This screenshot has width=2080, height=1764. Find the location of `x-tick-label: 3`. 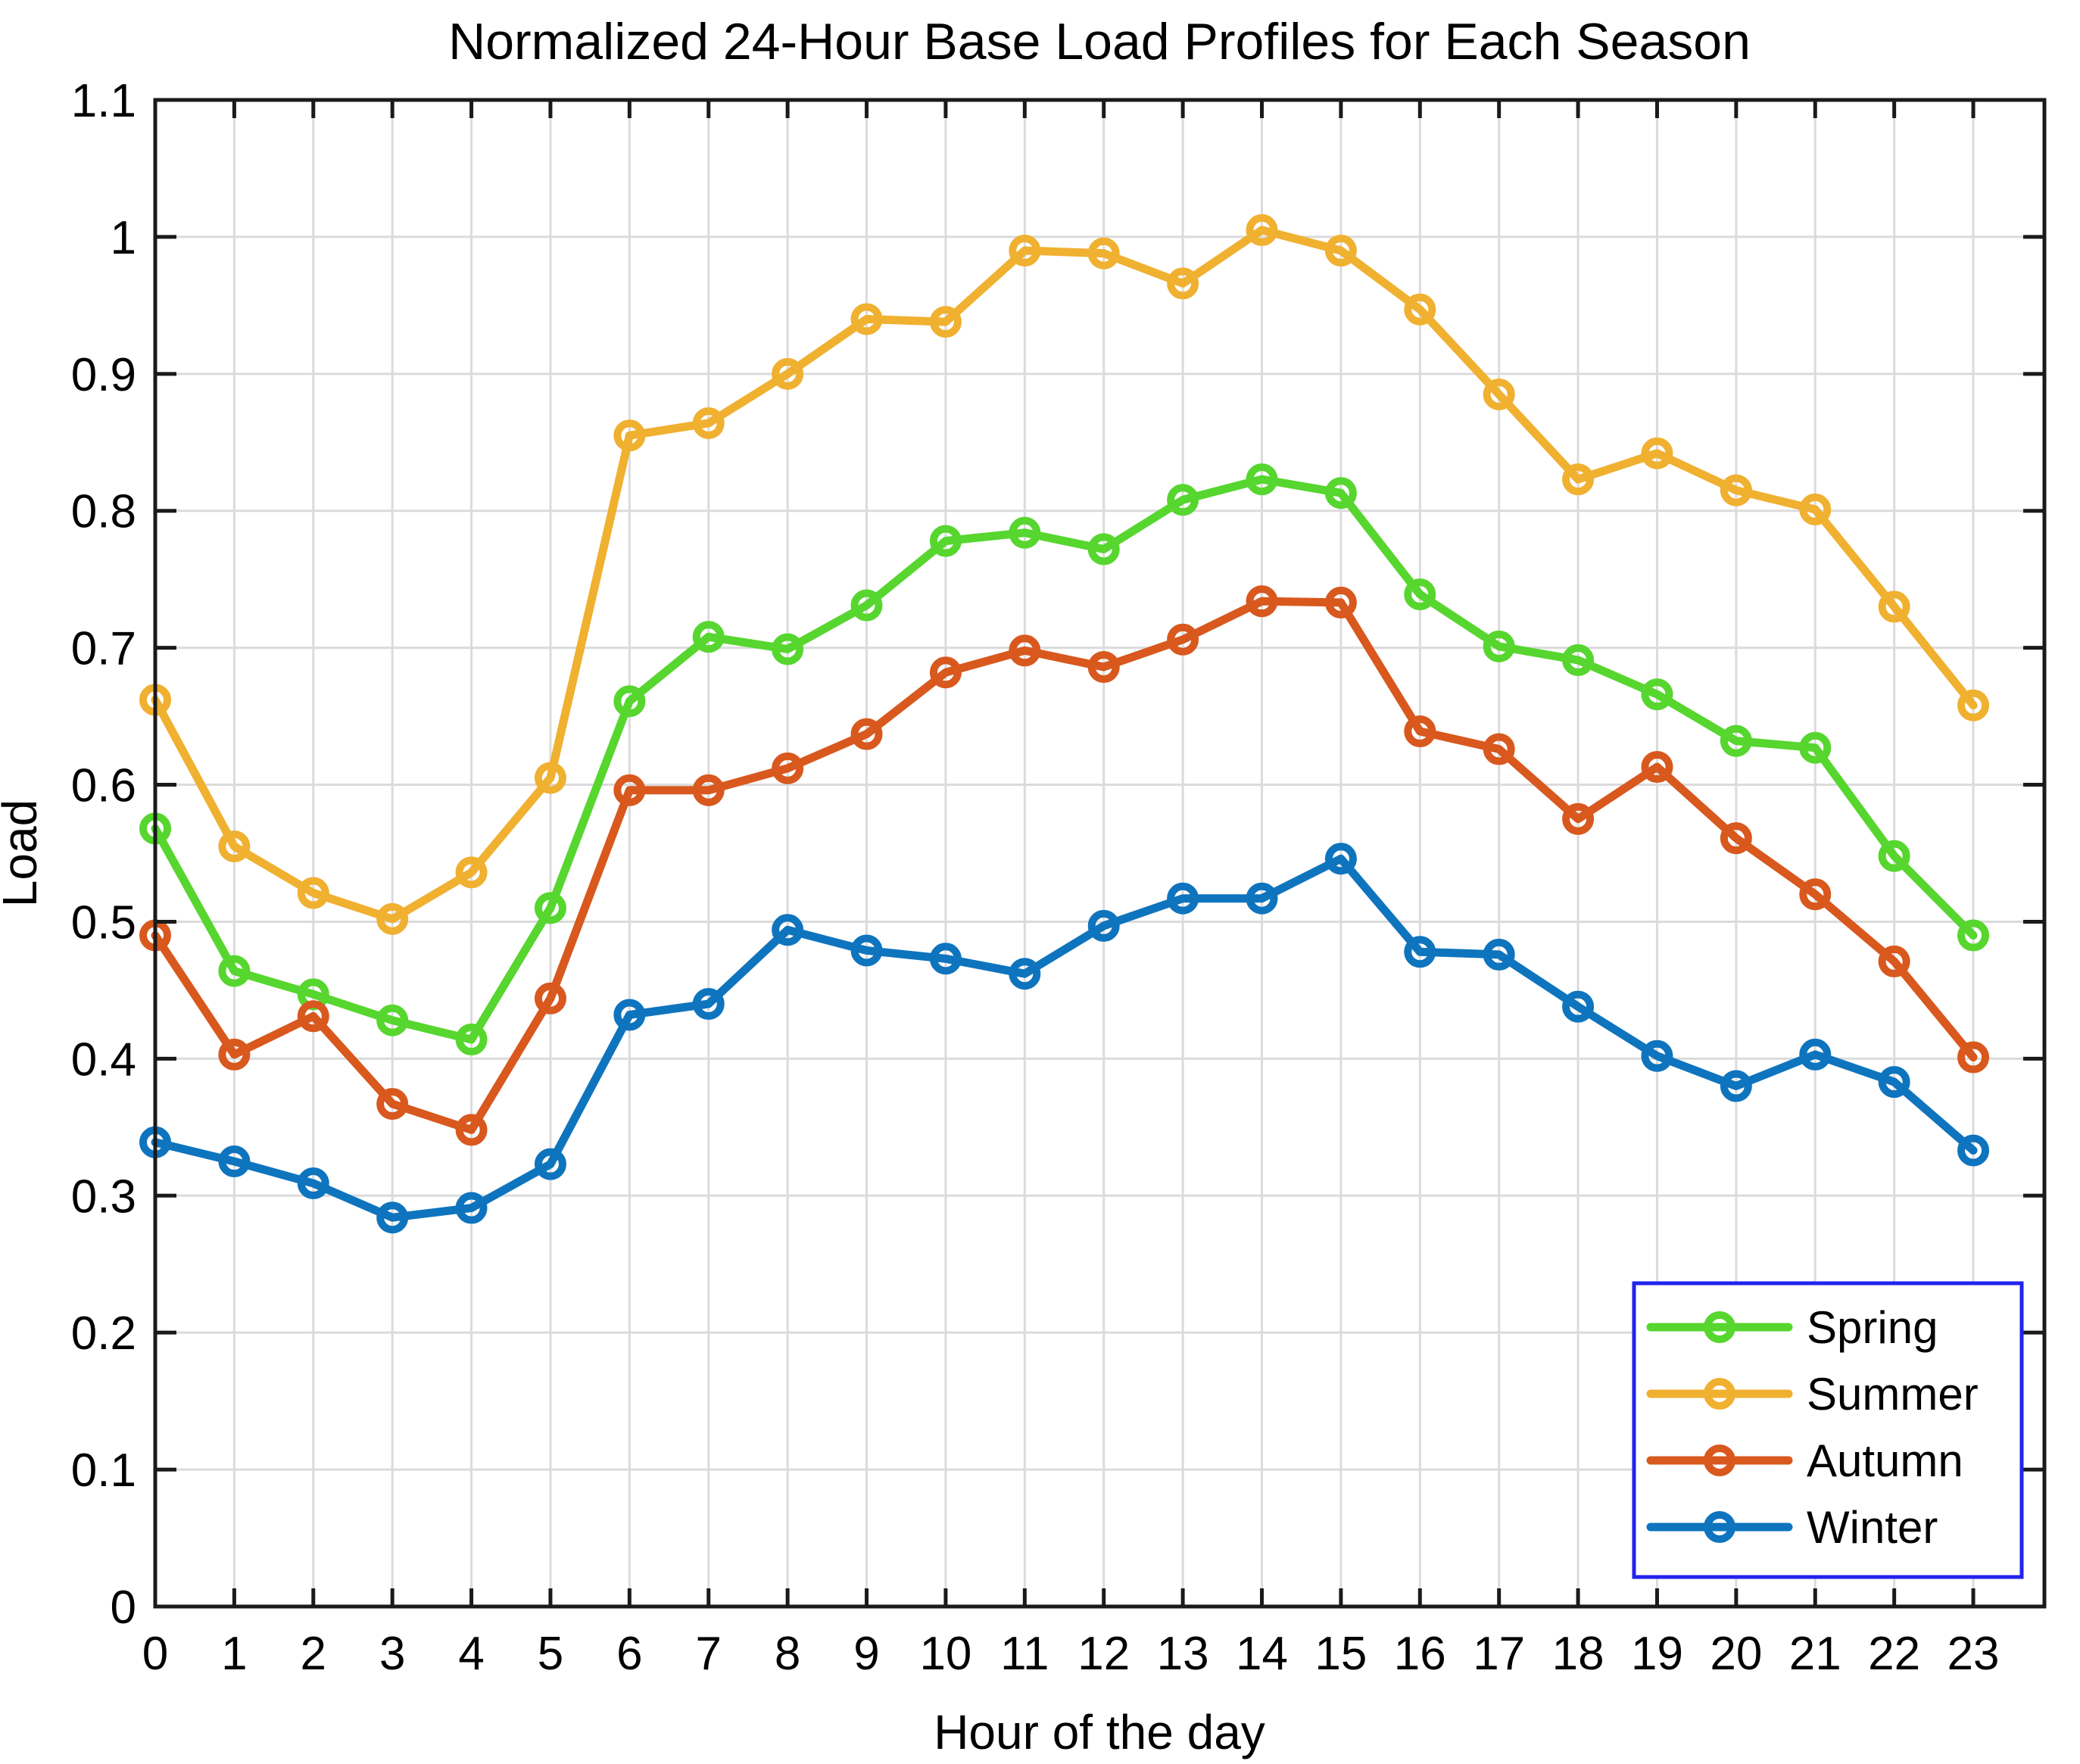

x-tick-label: 3 is located at coordinates (392, 1654).